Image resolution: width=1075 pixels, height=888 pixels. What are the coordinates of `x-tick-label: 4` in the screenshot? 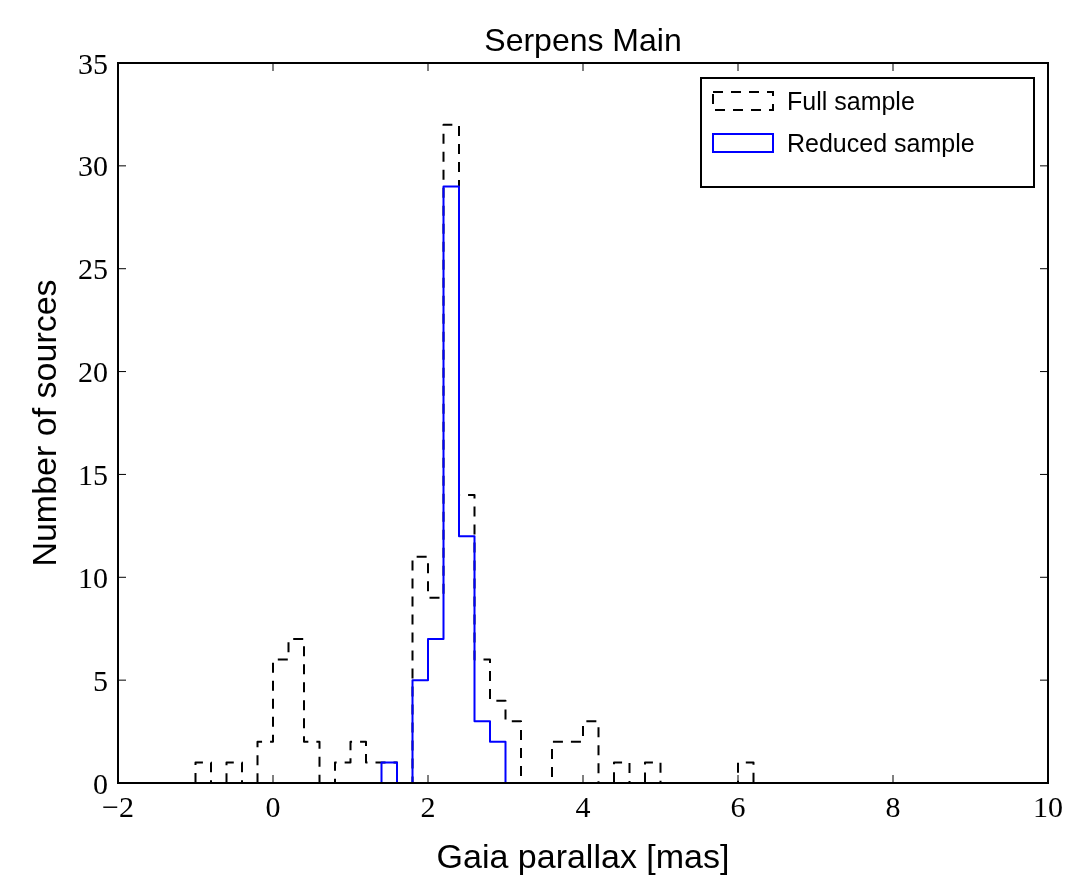 It's located at (583, 806).